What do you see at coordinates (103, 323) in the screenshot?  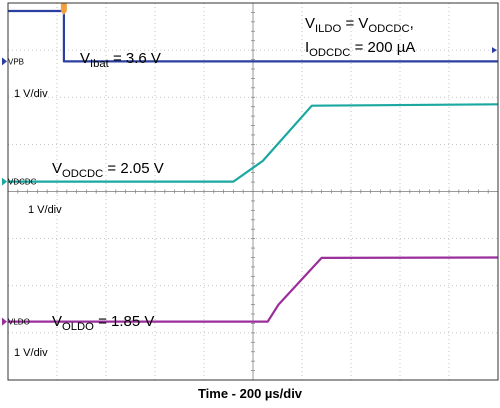 I see `annotation-vldo: VOLDO = 1.85 V` at bounding box center [103, 323].